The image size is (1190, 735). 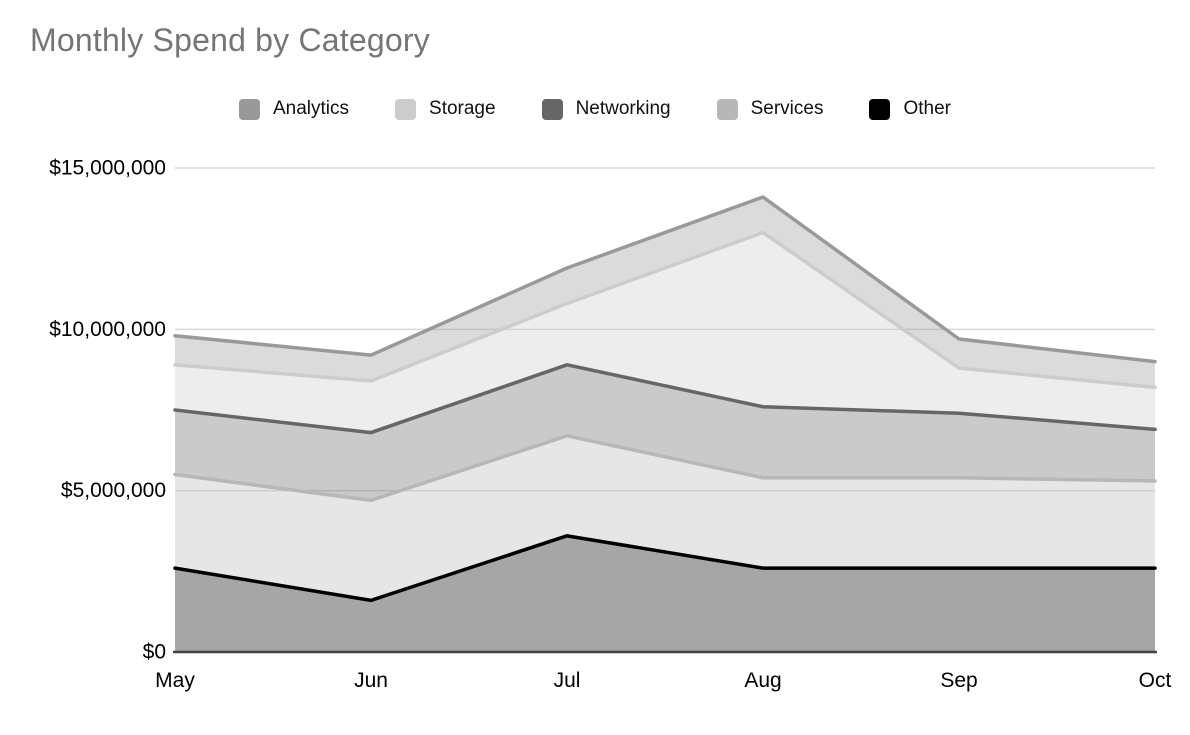 What do you see at coordinates (175, 680) in the screenshot?
I see `x-tick-label: May` at bounding box center [175, 680].